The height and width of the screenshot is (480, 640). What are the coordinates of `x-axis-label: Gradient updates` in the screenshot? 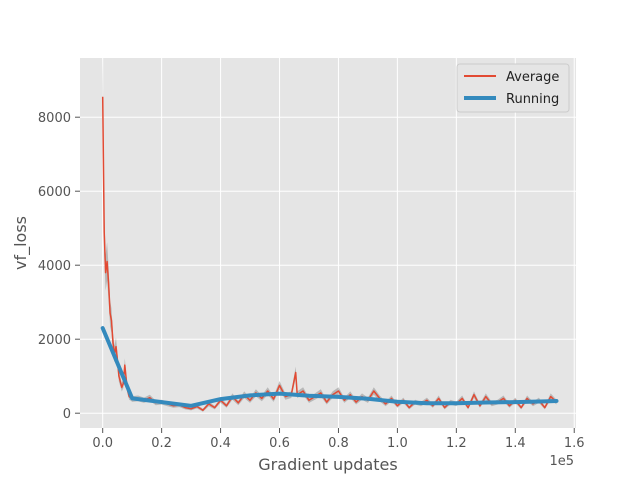 It's located at (327, 464).